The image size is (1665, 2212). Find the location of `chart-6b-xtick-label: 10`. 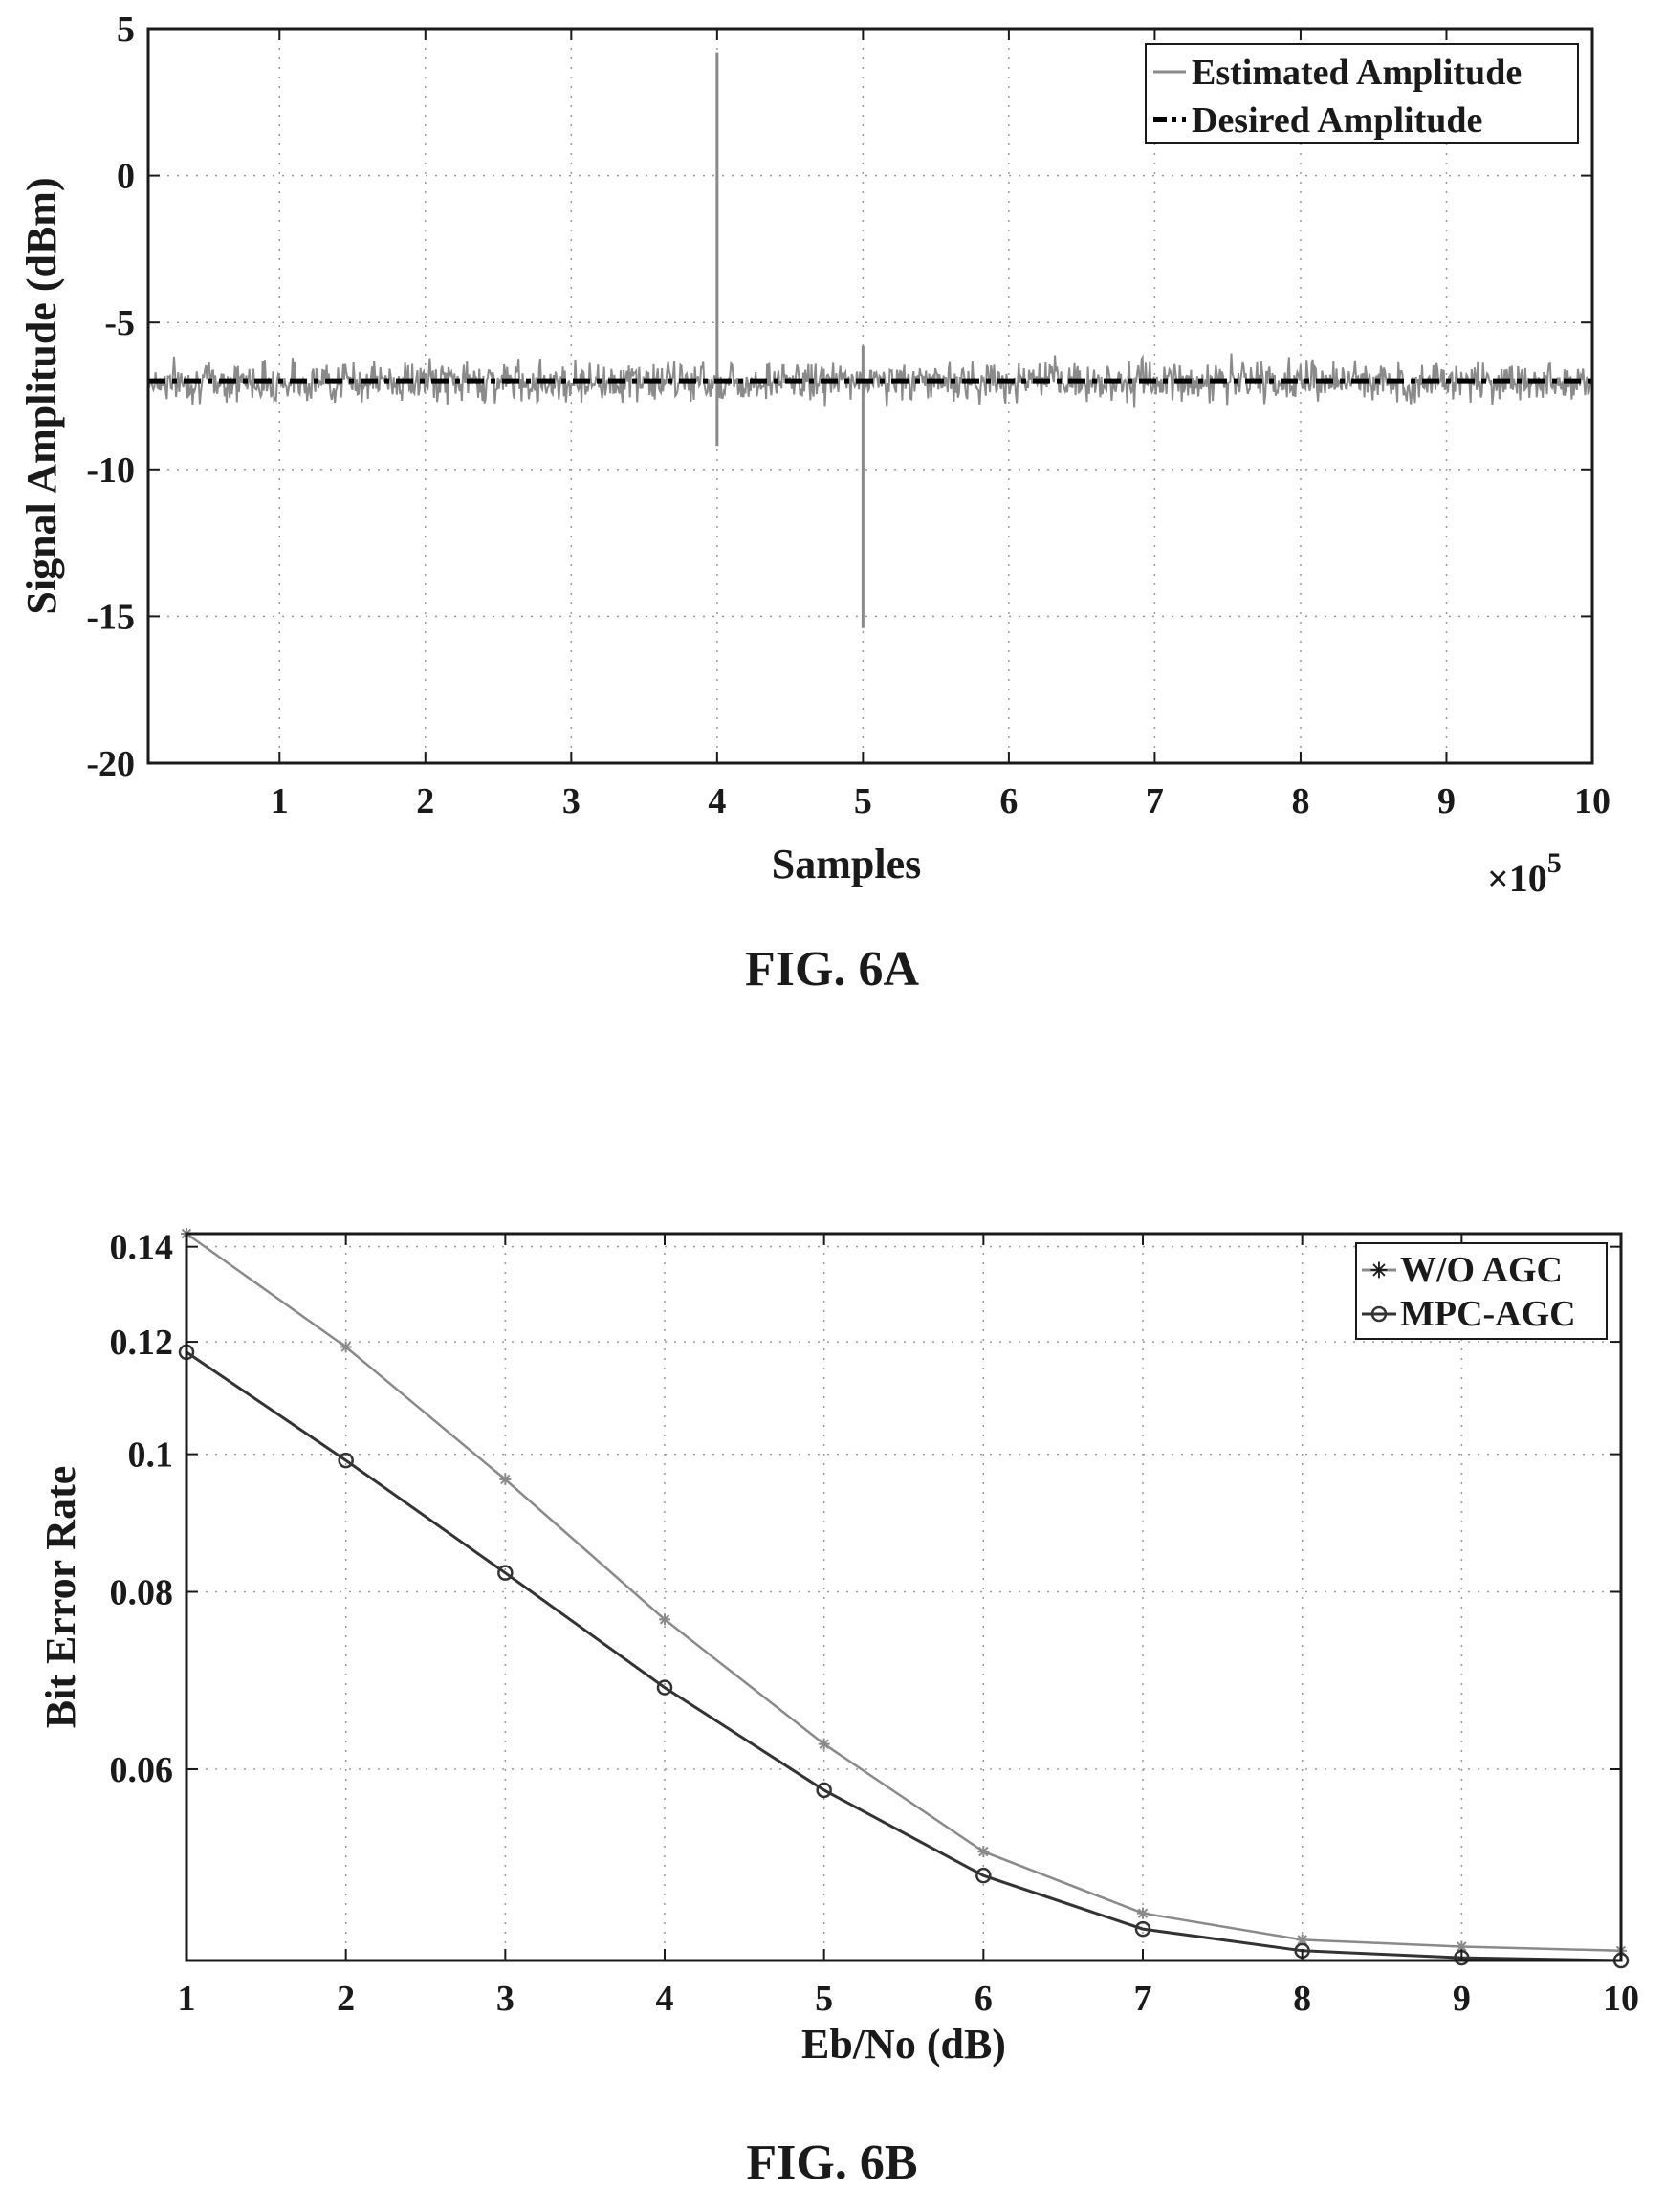

chart-6b-xtick-label: 10 is located at coordinates (1621, 1999).